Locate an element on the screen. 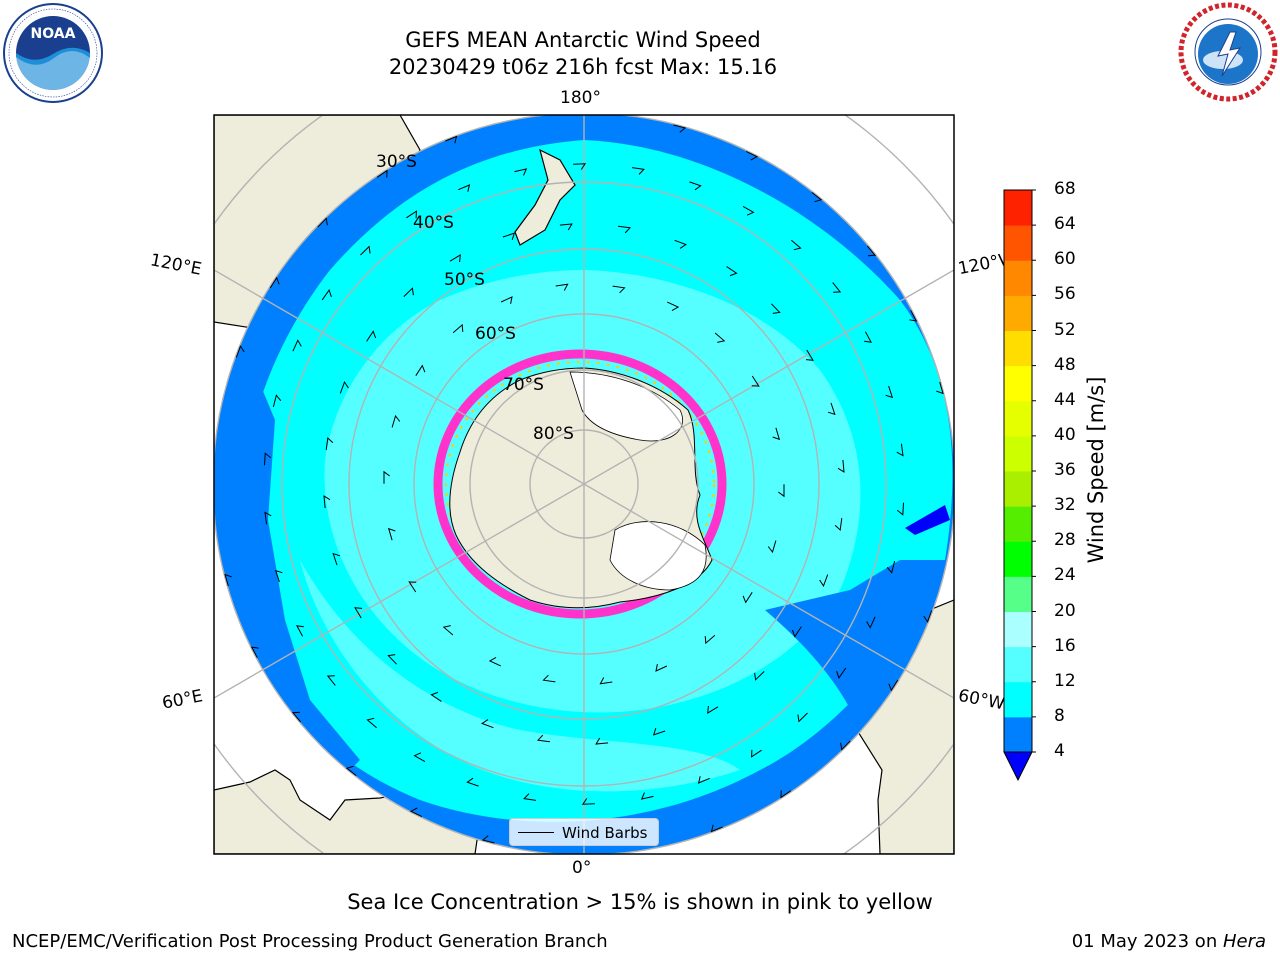 The image size is (1280, 960). ice-shelf-ross is located at coordinates (626, 406).